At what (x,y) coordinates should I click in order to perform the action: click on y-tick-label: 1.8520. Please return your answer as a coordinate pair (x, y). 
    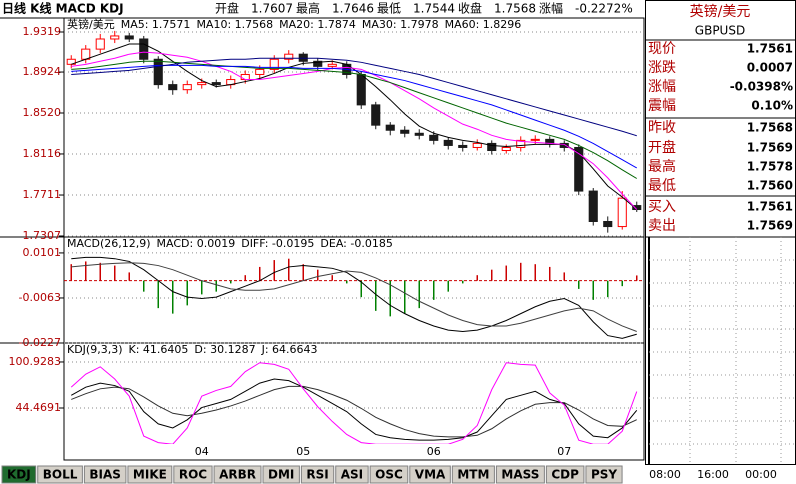
    Looking at the image, I should click on (42, 112).